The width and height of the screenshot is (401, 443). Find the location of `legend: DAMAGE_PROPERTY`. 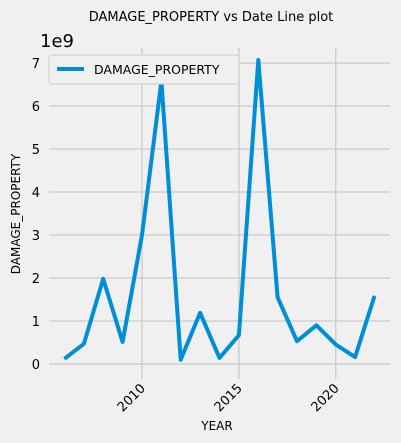

legend: DAMAGE_PROPERTY is located at coordinates (144, 69).